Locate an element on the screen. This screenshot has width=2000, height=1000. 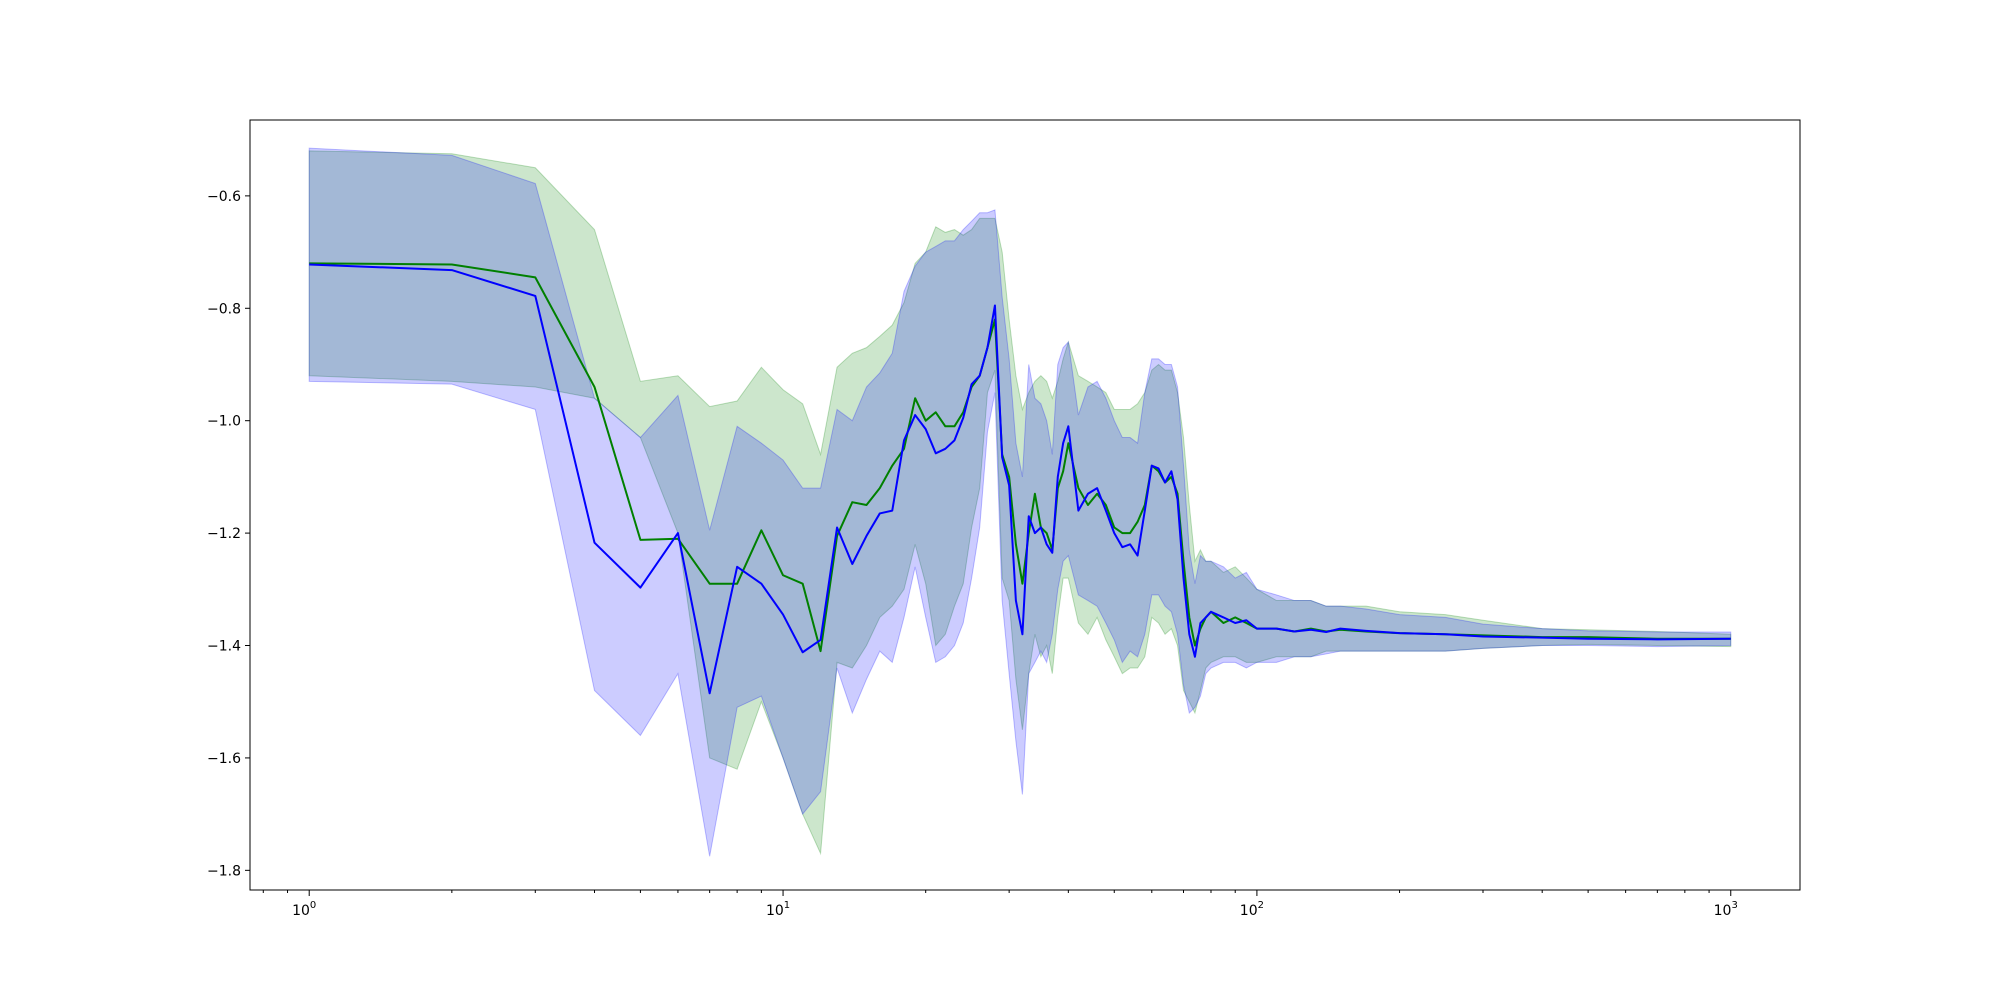
y-tick-label: −1.2 is located at coordinates (224, 534).